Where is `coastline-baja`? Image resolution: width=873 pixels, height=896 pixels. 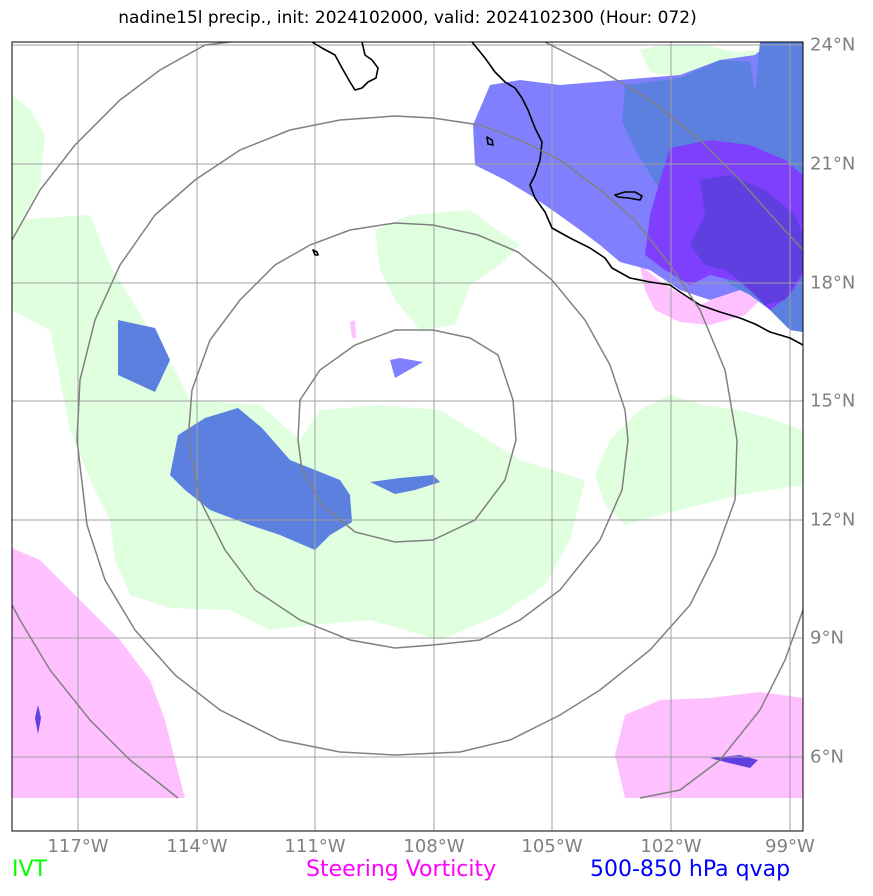 coastline-baja is located at coordinates (345, 66).